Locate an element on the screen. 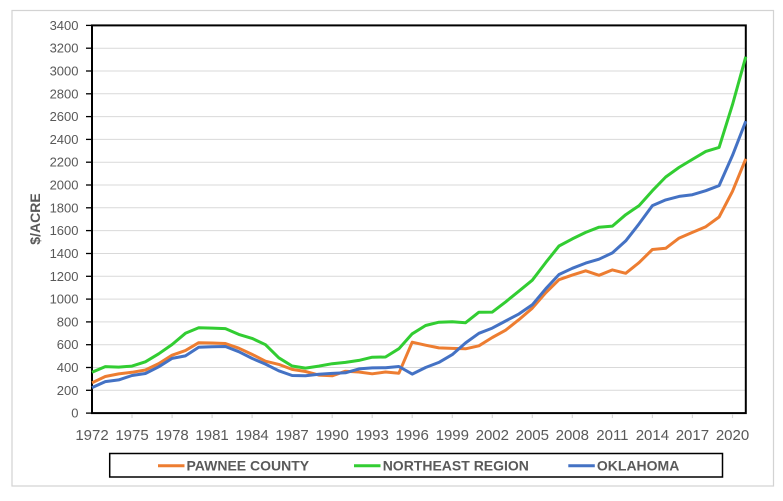 This screenshot has width=783, height=501. svg-text: OKLAHOMA is located at coordinates (638, 466).